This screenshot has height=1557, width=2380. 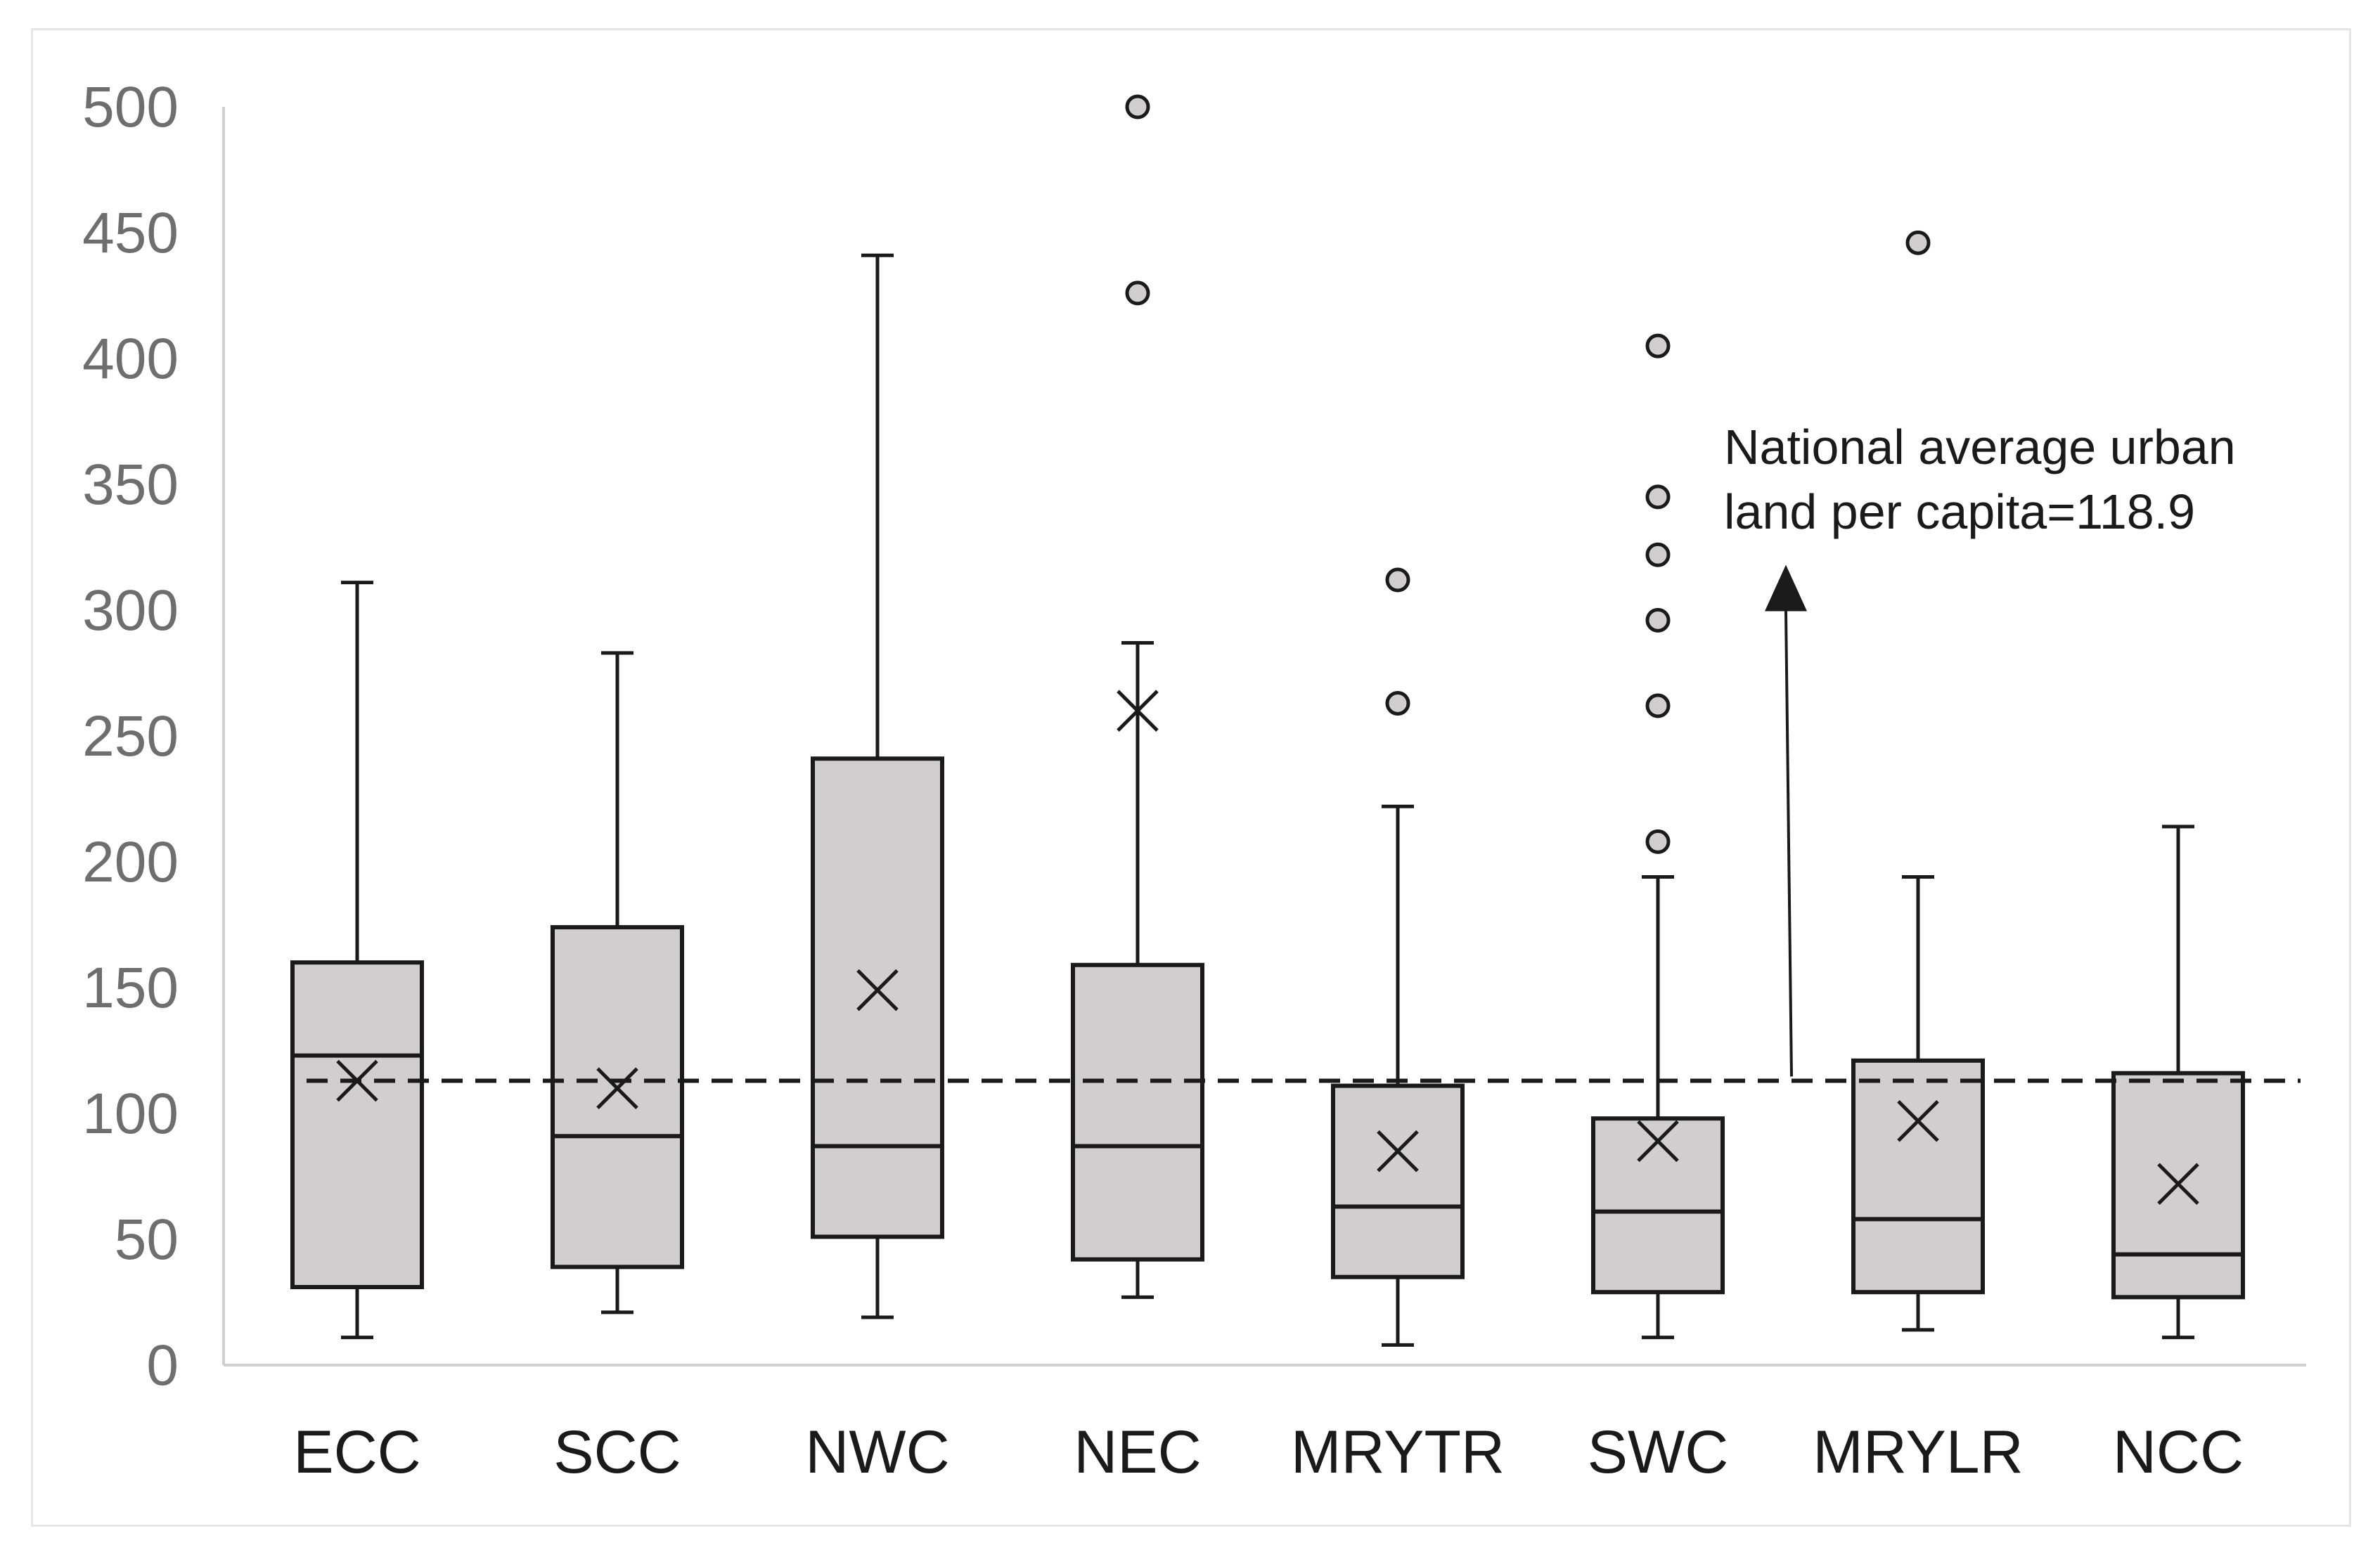 I want to click on box-swc, so click(x=1658, y=837).